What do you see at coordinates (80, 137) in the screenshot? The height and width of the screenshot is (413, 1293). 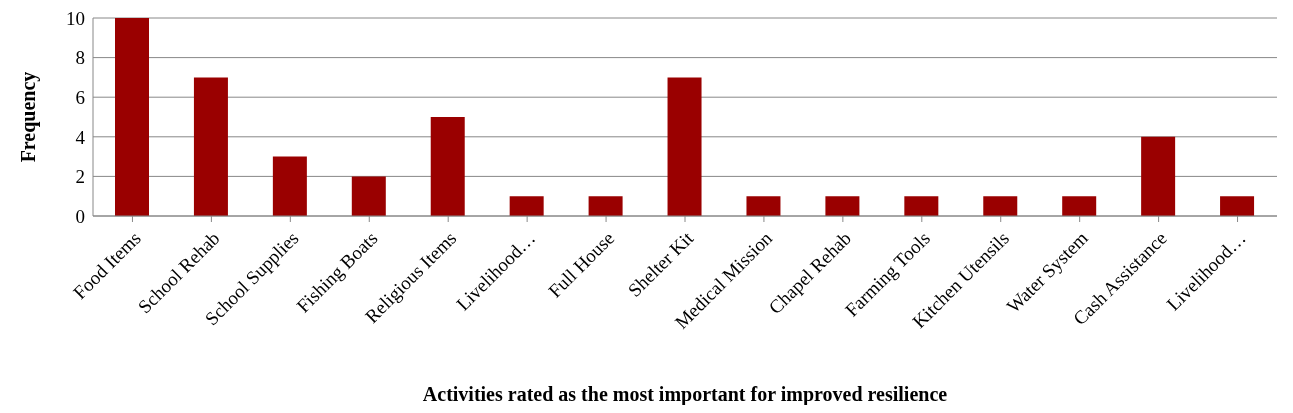 I see `y-tick-label: 4` at bounding box center [80, 137].